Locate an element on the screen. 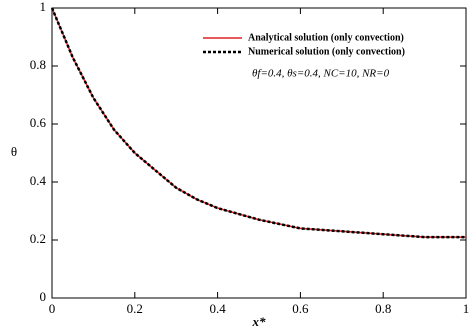 This screenshot has width=474, height=333. x-tick-label: 1 is located at coordinates (466, 308).